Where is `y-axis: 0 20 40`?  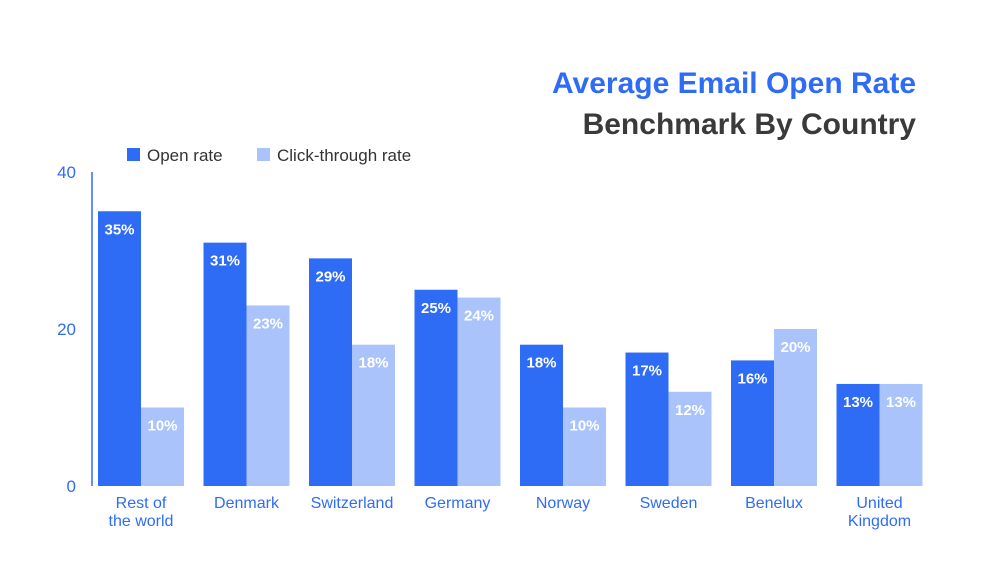 y-axis: 0 20 40 is located at coordinates (75, 329).